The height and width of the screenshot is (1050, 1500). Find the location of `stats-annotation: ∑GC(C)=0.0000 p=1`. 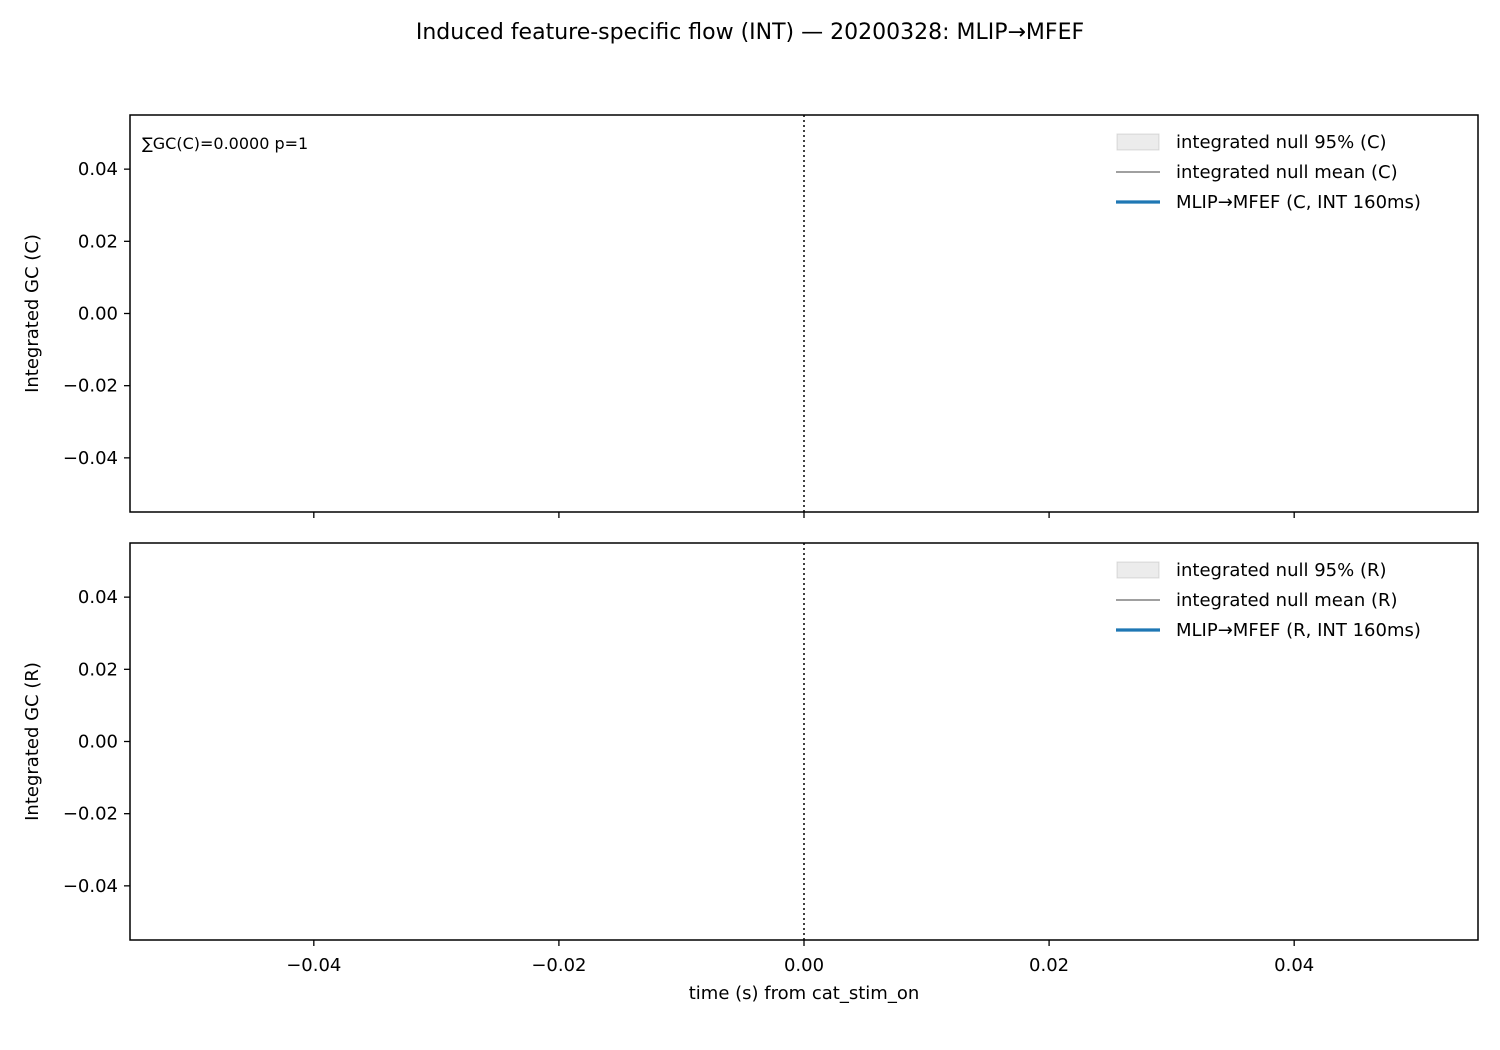

stats-annotation: ∑GC(C)=0.0000 p=1 is located at coordinates (225, 143).